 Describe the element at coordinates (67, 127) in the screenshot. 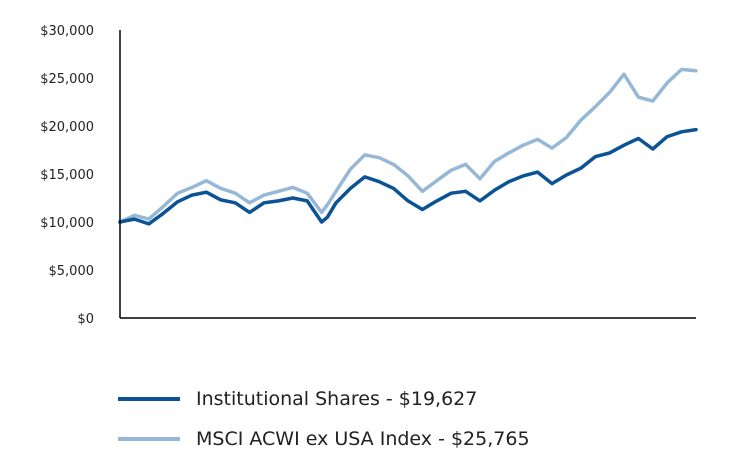

I see `y-tick-label: $20,000` at that location.